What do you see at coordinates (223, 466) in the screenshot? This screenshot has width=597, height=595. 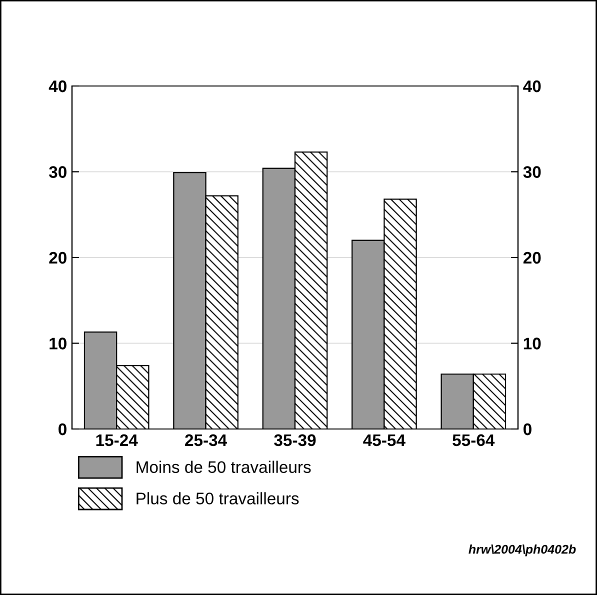 I see `legend-label: Moins de 50 travailleurs` at bounding box center [223, 466].